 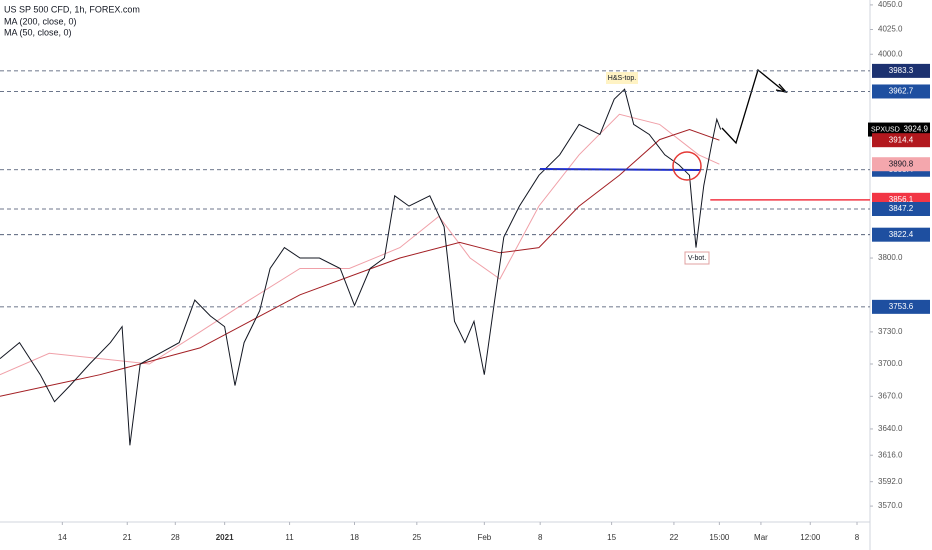 What do you see at coordinates (890, 53) in the screenshot?
I see `y-tick-label: 4000.0` at bounding box center [890, 53].